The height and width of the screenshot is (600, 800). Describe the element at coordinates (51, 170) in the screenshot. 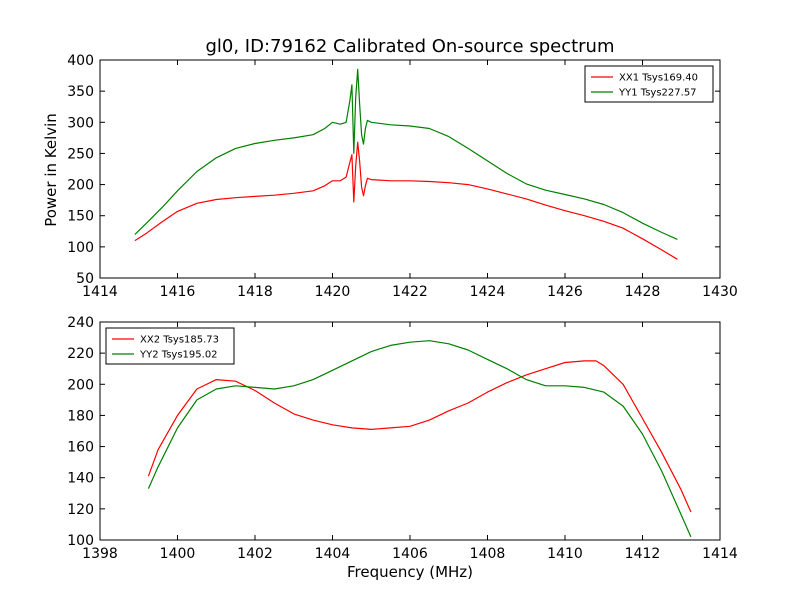

I see `y-axis-label: Power in Kelvin` at that location.